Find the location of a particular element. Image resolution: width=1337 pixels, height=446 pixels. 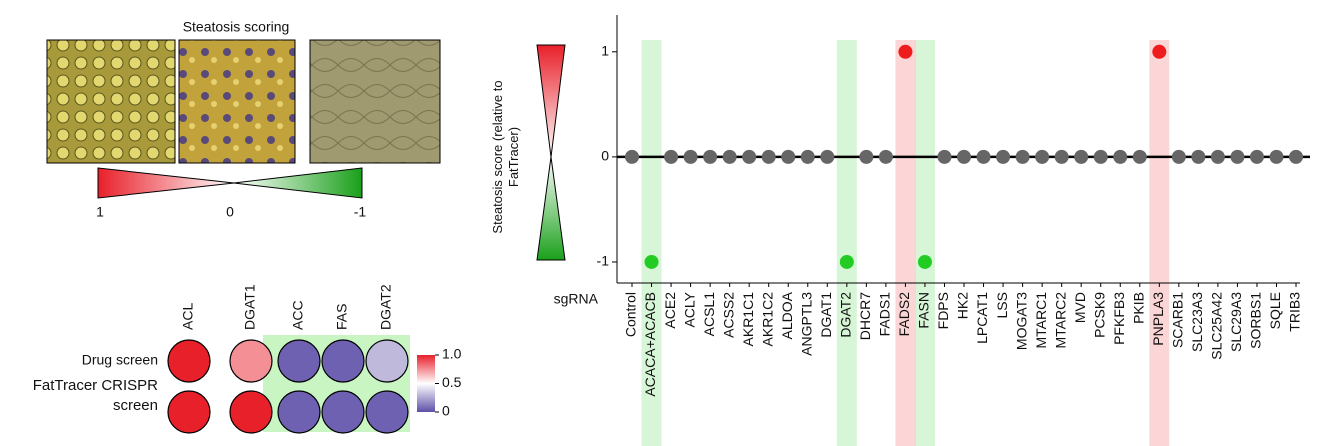

row-label: Drug screen is located at coordinates (120, 360).